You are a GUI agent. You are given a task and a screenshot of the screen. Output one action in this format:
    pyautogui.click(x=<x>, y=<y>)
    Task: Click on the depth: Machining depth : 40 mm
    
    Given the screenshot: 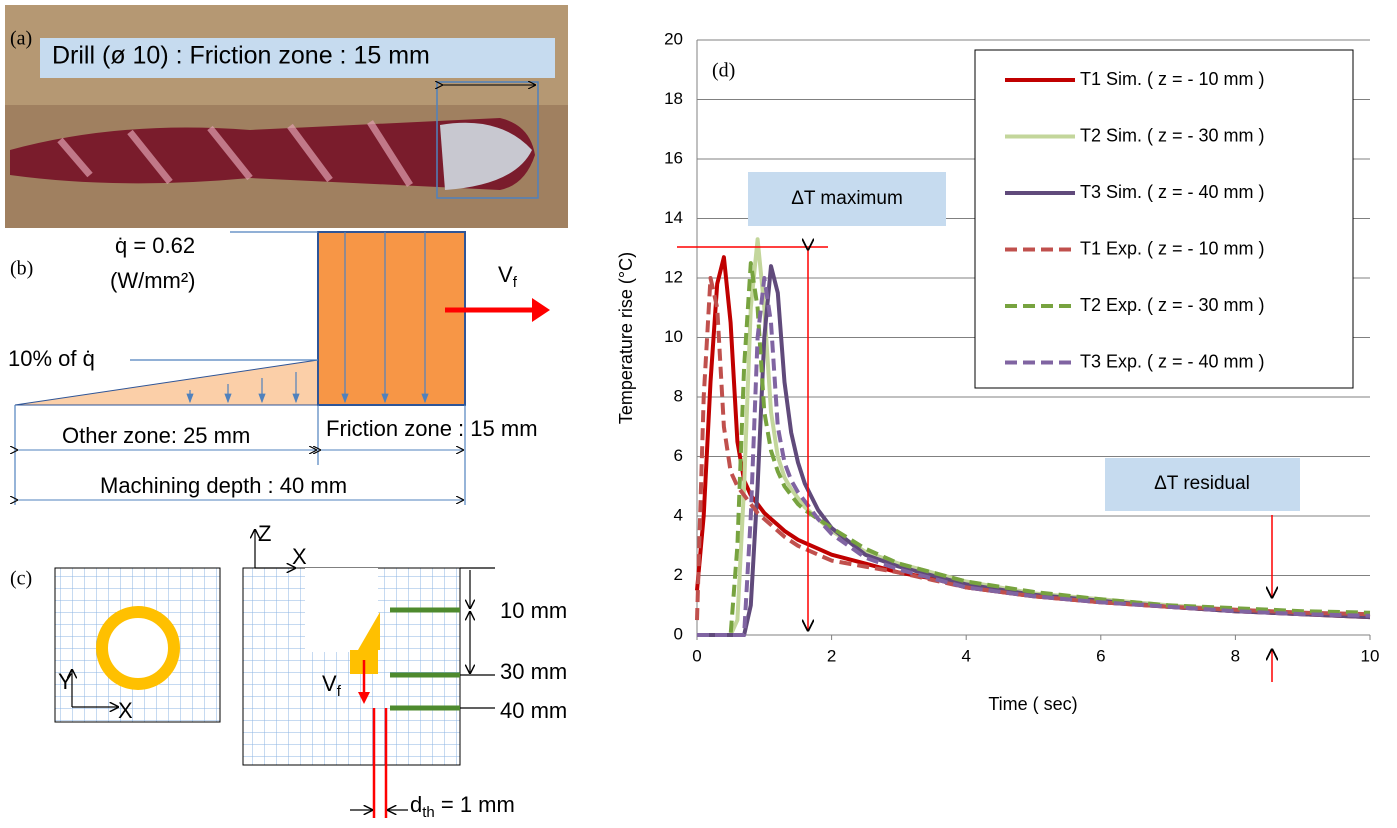 What is the action you would take?
    pyautogui.click(x=223, y=485)
    